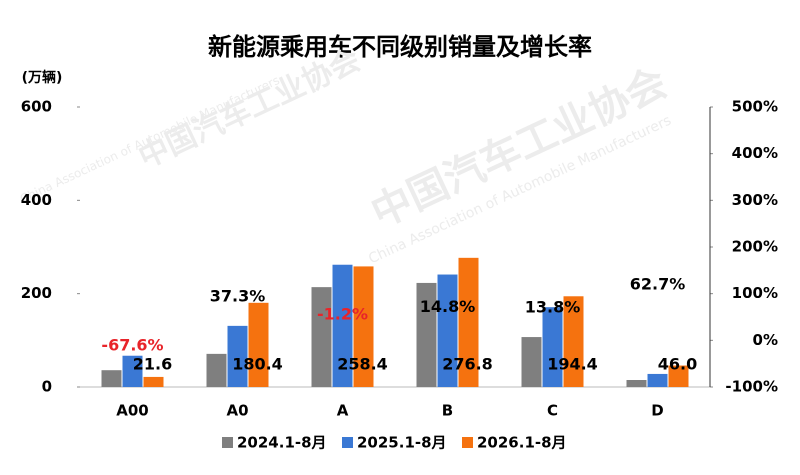 This screenshot has width=800, height=475. I want to click on legend-label: 2024.1-8月, so click(282, 443).